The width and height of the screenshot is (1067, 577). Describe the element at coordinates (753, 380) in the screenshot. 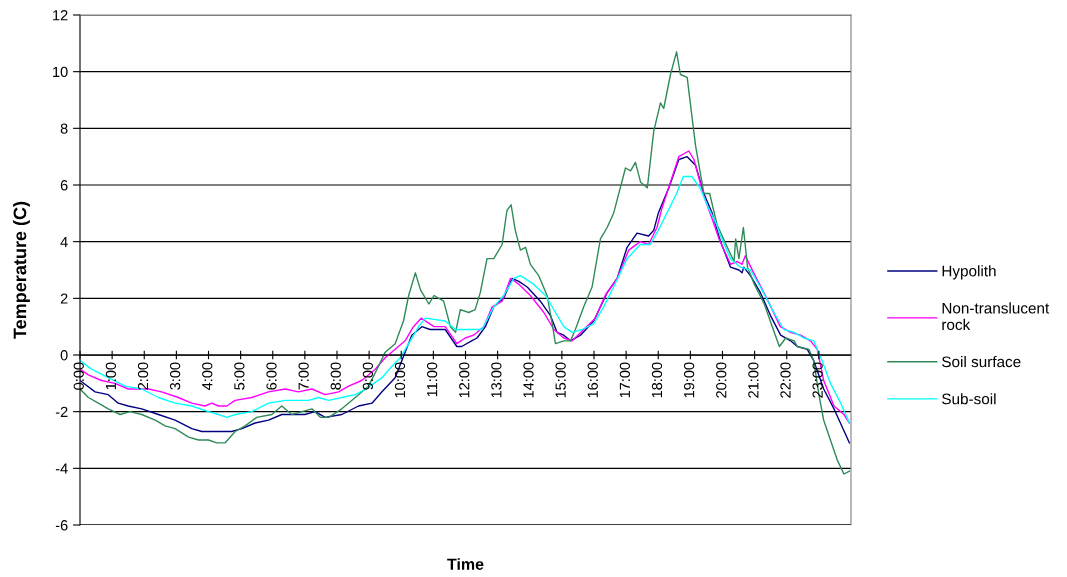

I see `x-tick-label: 21:00` at that location.